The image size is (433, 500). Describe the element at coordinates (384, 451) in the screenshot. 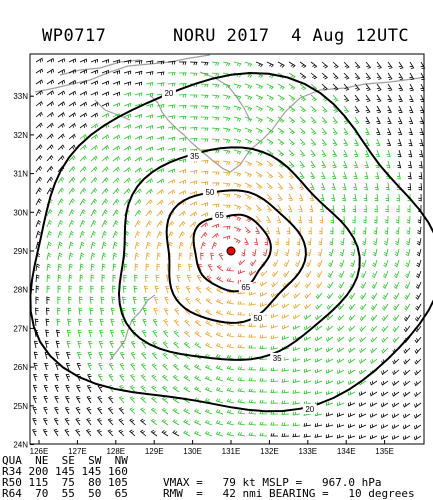

I see `lon-label: 135E` at that location.